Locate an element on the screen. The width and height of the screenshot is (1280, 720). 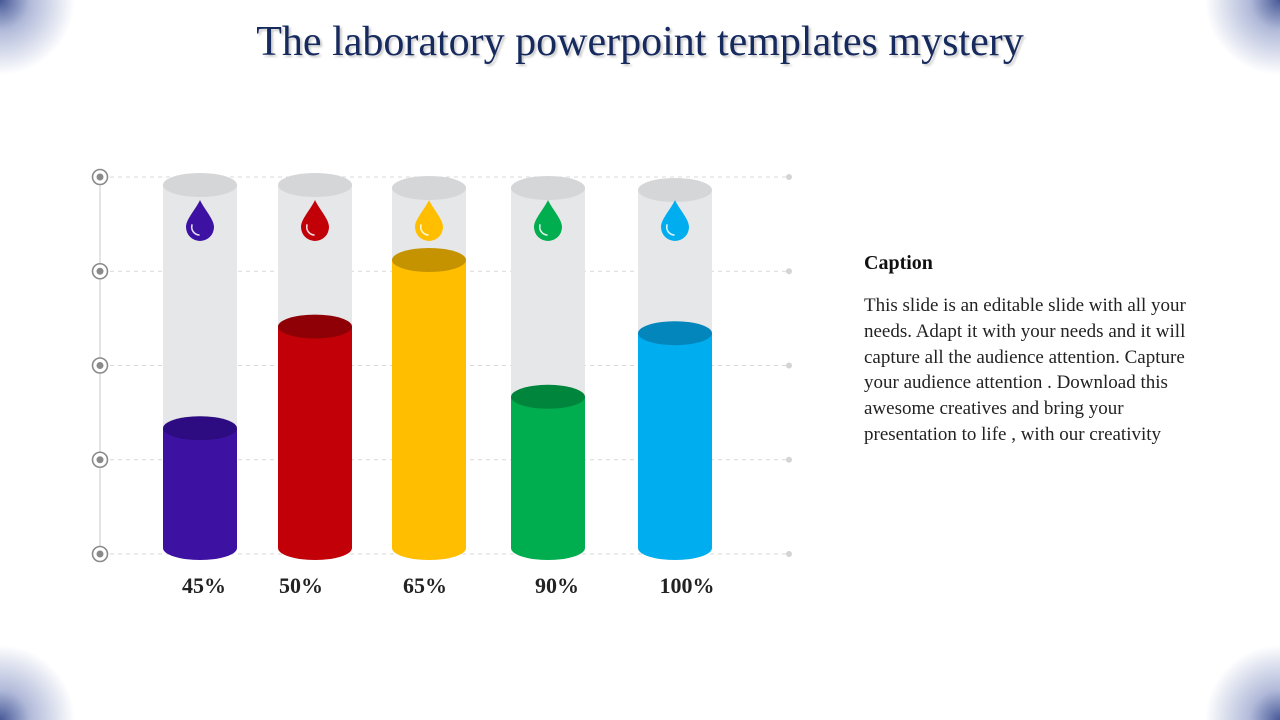
labels-layer: 45% 50% 65% 90% 100% is located at coordinates (448, 585).